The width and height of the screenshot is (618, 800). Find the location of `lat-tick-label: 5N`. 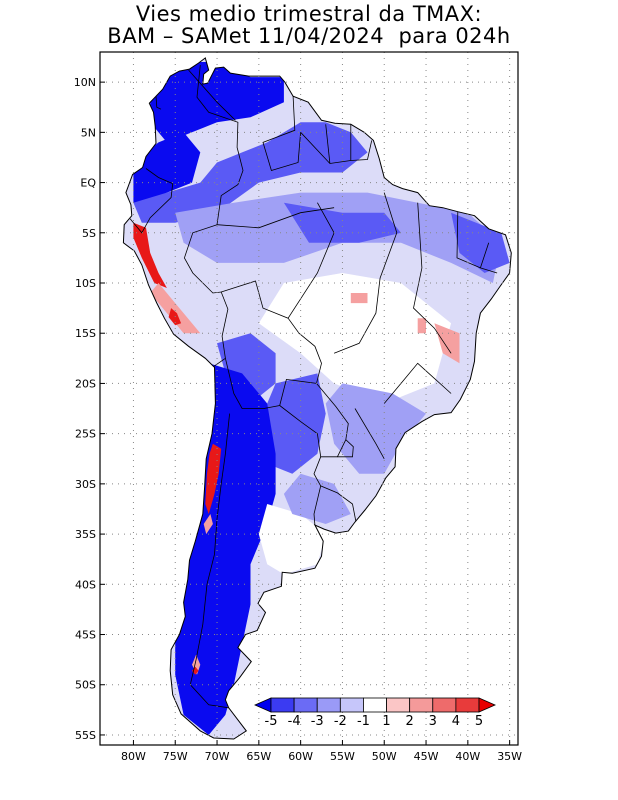

lat-tick-label: 5N is located at coordinates (88, 132).